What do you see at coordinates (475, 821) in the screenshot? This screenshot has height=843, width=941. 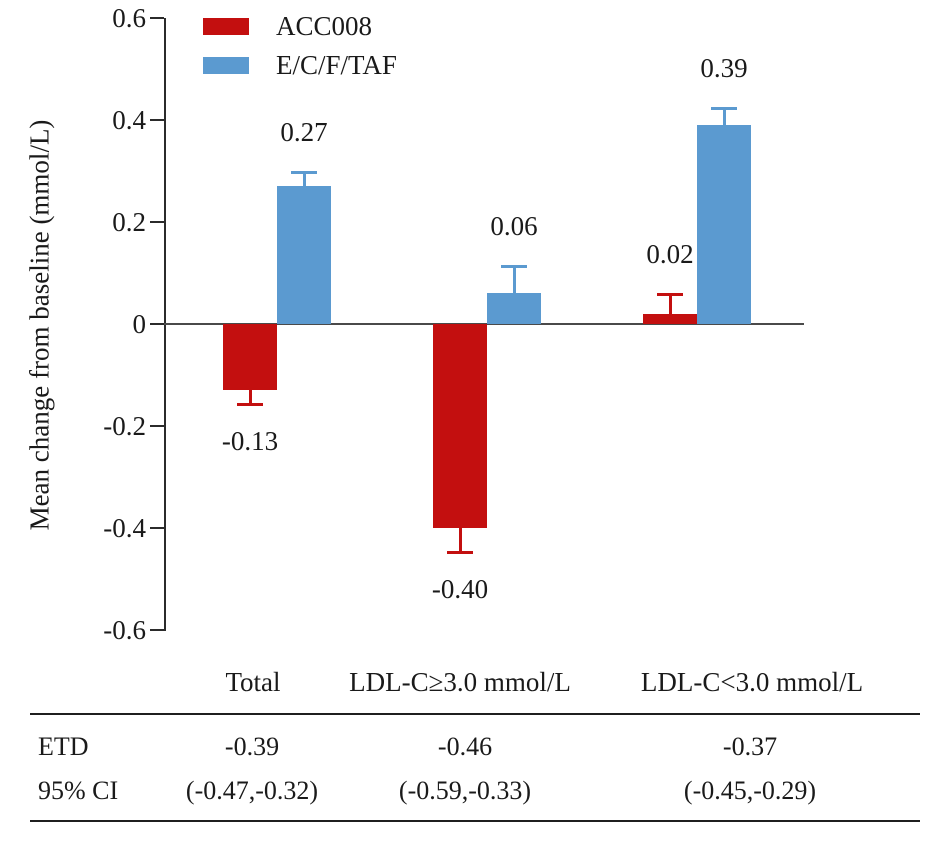 I see `table-bottom-rule` at bounding box center [475, 821].